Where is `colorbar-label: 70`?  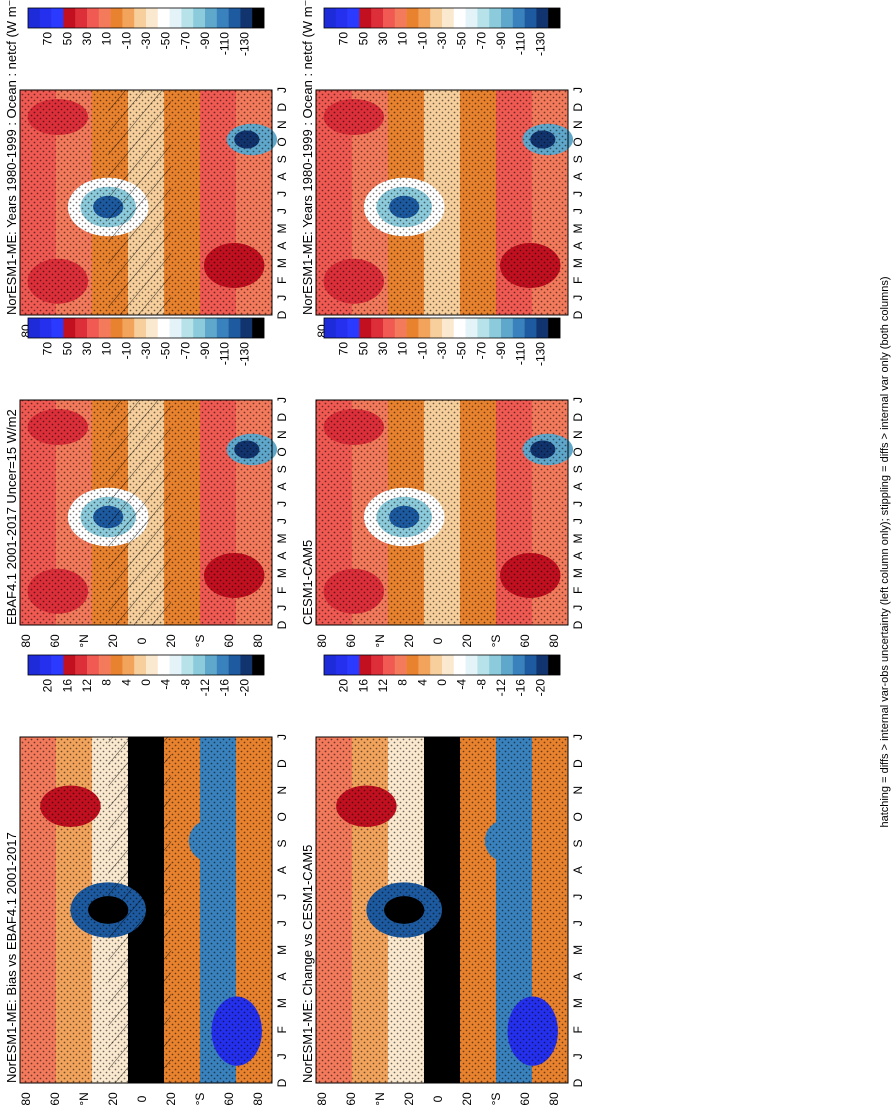
colorbar-label: 70 is located at coordinates (344, 39).